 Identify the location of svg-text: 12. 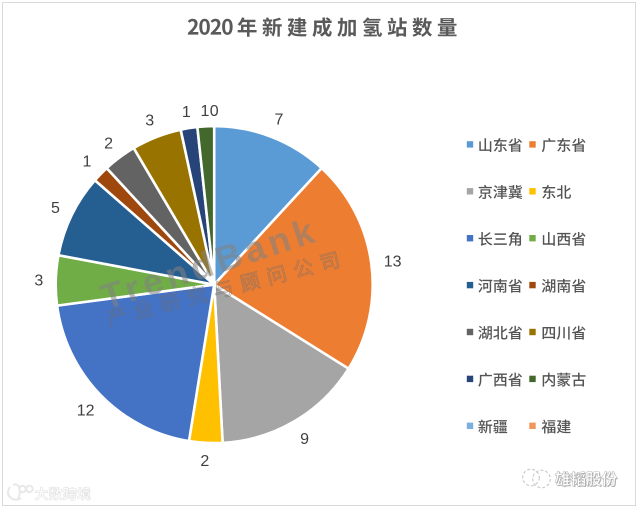
(86, 411).